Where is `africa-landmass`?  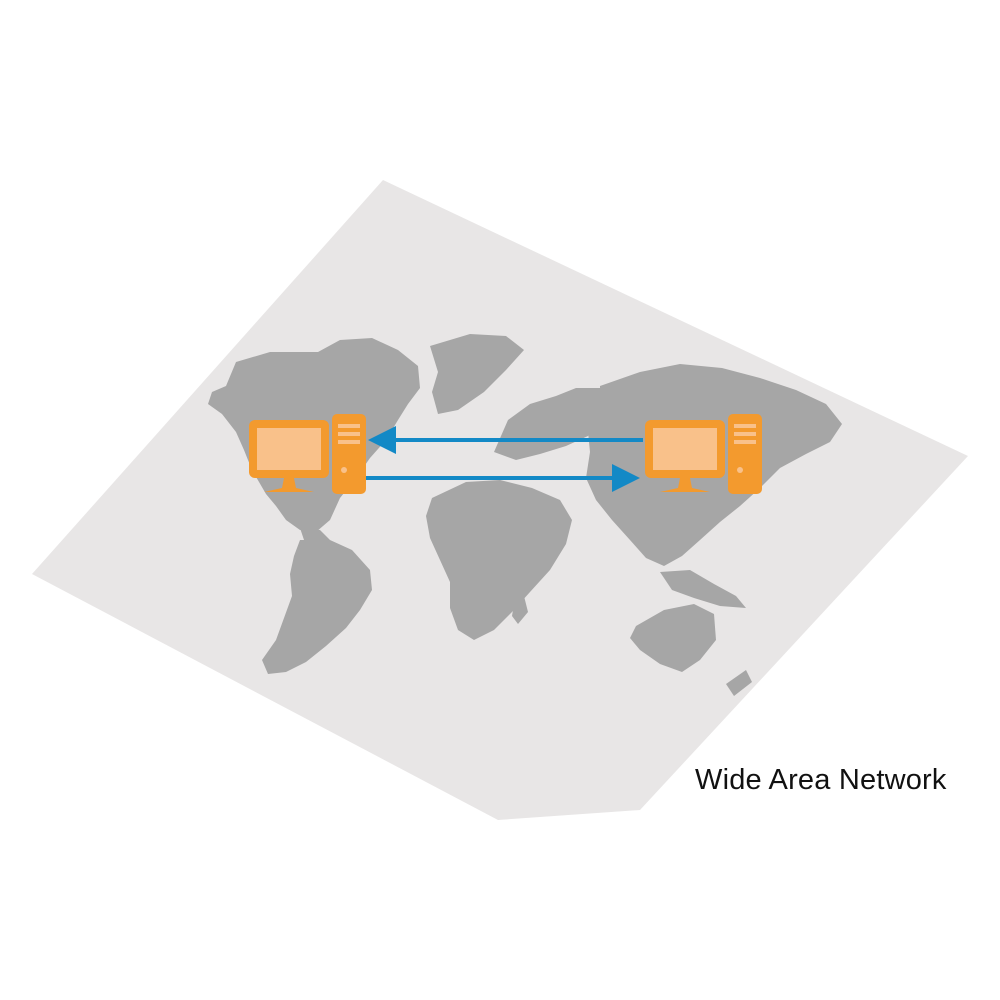 africa-landmass is located at coordinates (499, 560).